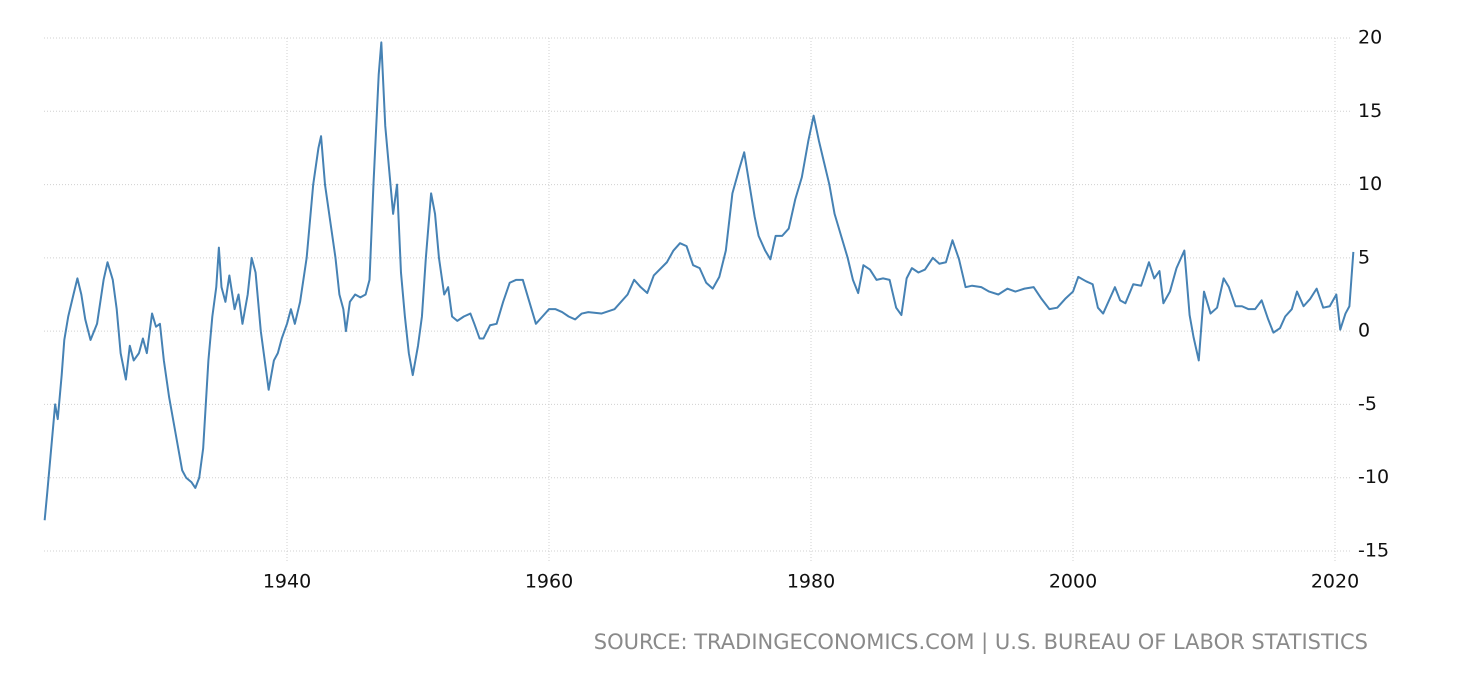 The height and width of the screenshot is (680, 1460). What do you see at coordinates (1370, 38) in the screenshot?
I see `y-tick-label: 20` at bounding box center [1370, 38].